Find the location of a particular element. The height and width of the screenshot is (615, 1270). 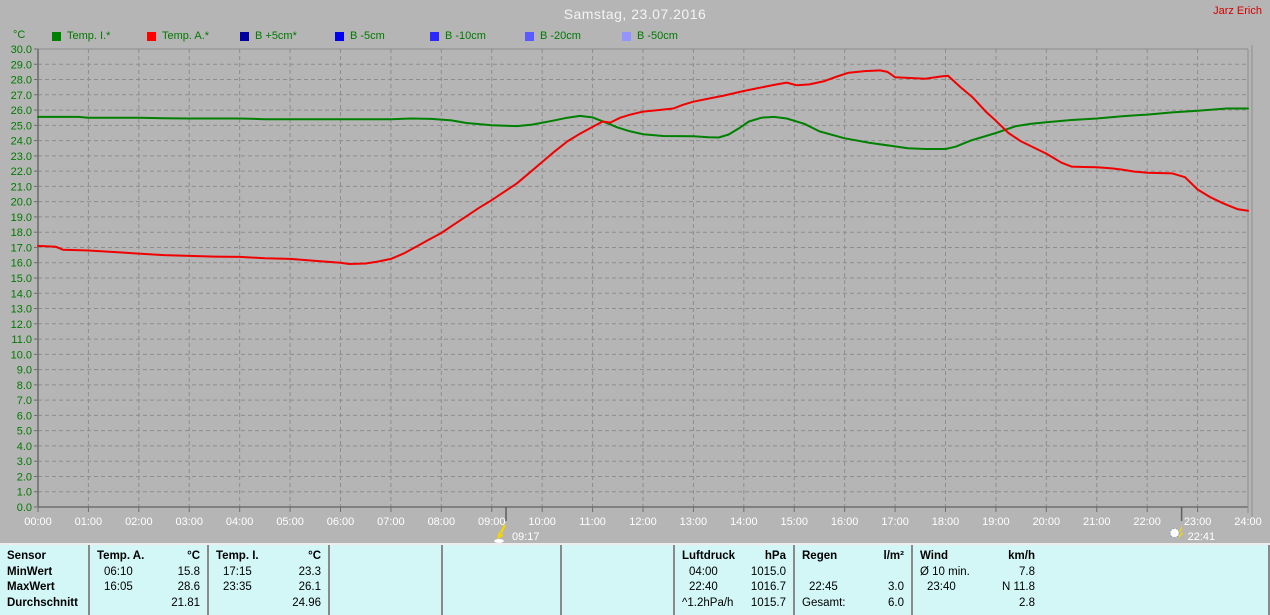

x-tick-label: 12:00 is located at coordinates (643, 522).